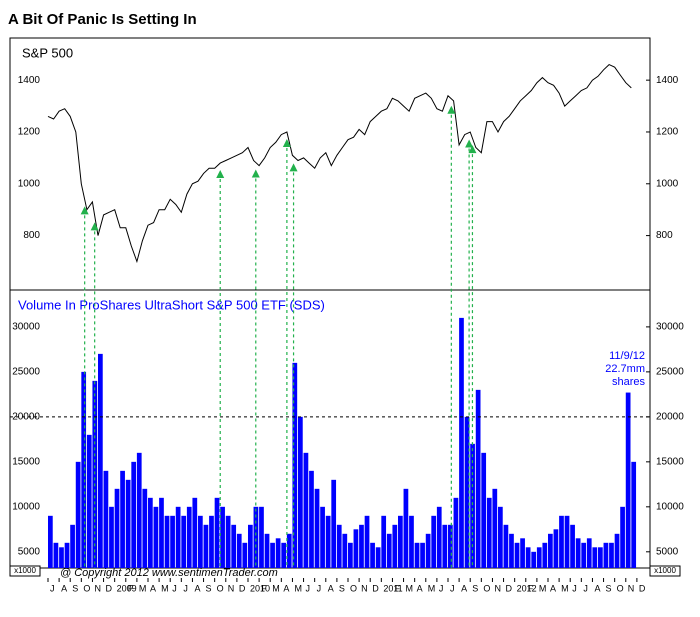 This screenshot has height=617, width=700. I want to click on y-tick-label: 10000, so click(26, 506).